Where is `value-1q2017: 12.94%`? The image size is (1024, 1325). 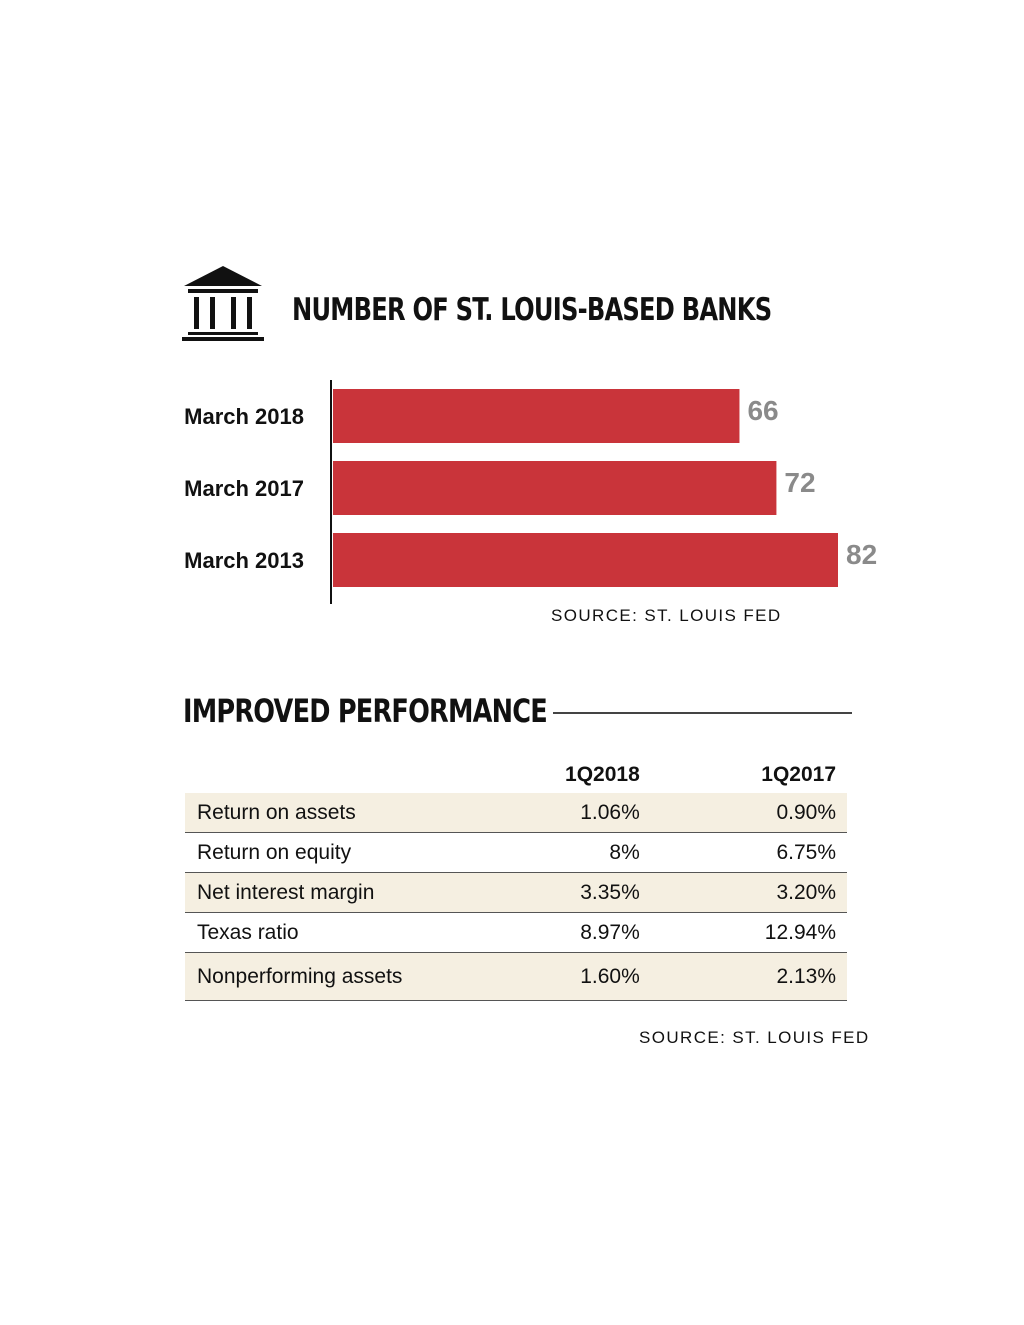
value-1q2017: 12.94% is located at coordinates (743, 932).